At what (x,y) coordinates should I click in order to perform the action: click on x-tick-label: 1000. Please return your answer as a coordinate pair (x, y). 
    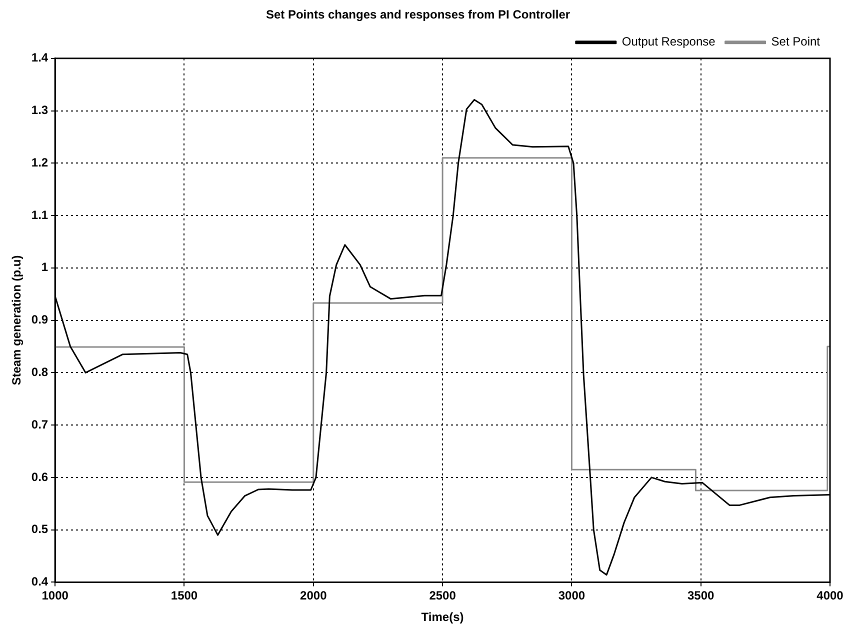
    Looking at the image, I should click on (55, 595).